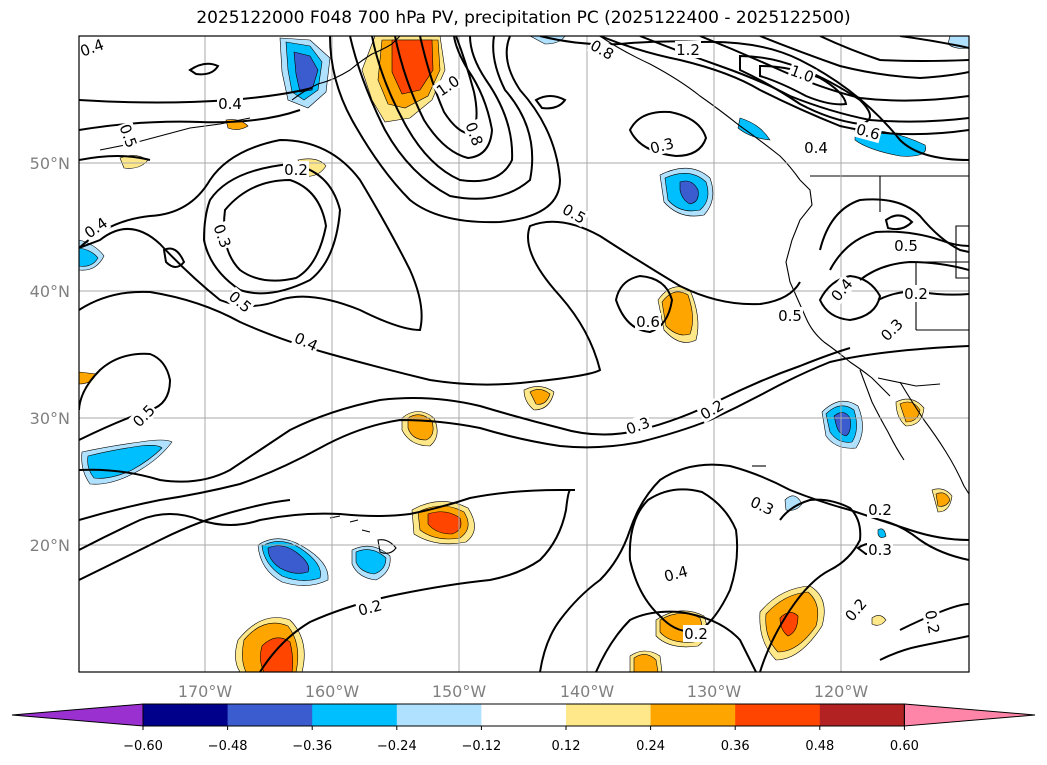 The width and height of the screenshot is (1047, 765). I want to click on contour-label-0-3-f: 0.3, so click(880, 550).